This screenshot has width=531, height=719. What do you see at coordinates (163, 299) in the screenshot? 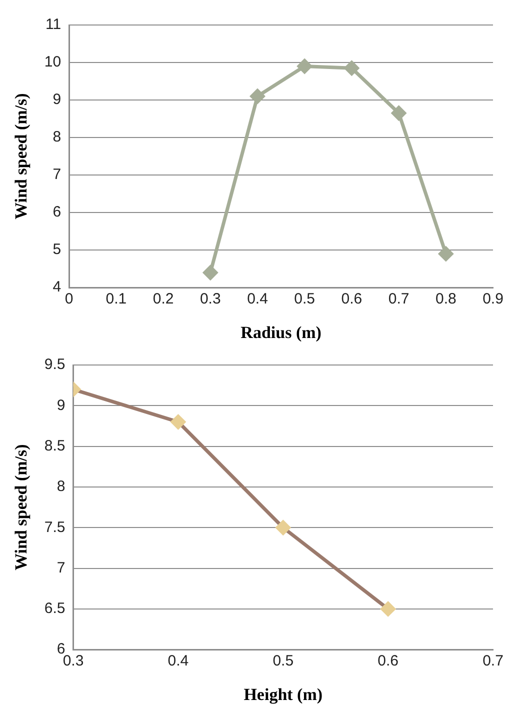
I see `x-tick-label: 0.2` at bounding box center [163, 299].